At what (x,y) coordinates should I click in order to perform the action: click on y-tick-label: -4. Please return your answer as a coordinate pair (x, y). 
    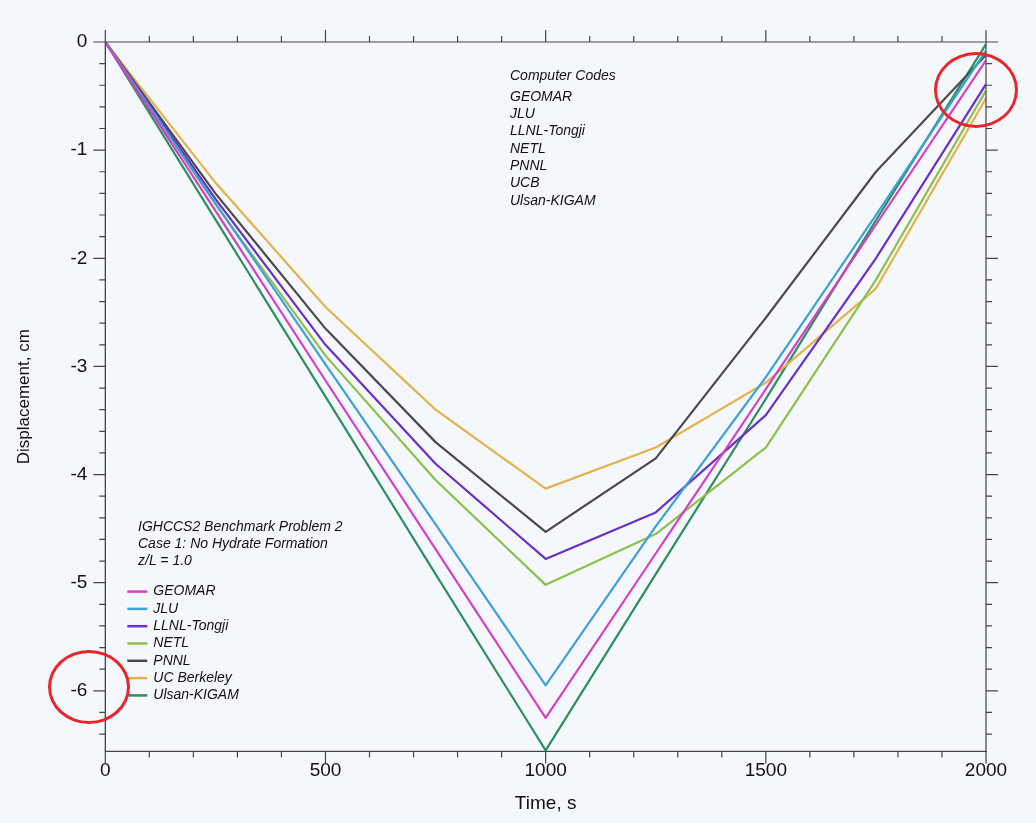
    Looking at the image, I should click on (79, 473).